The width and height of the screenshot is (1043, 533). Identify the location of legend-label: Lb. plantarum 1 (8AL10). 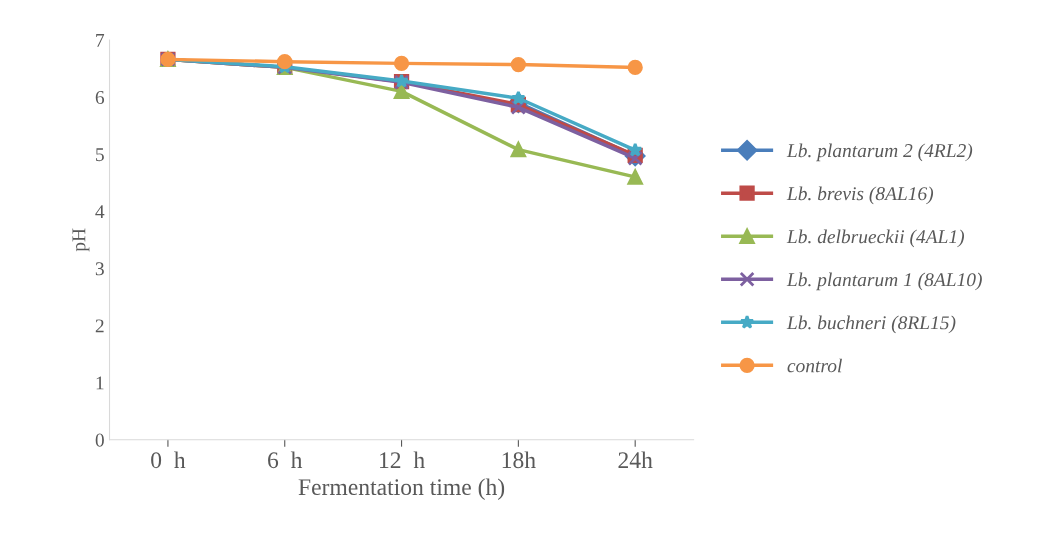
(884, 281).